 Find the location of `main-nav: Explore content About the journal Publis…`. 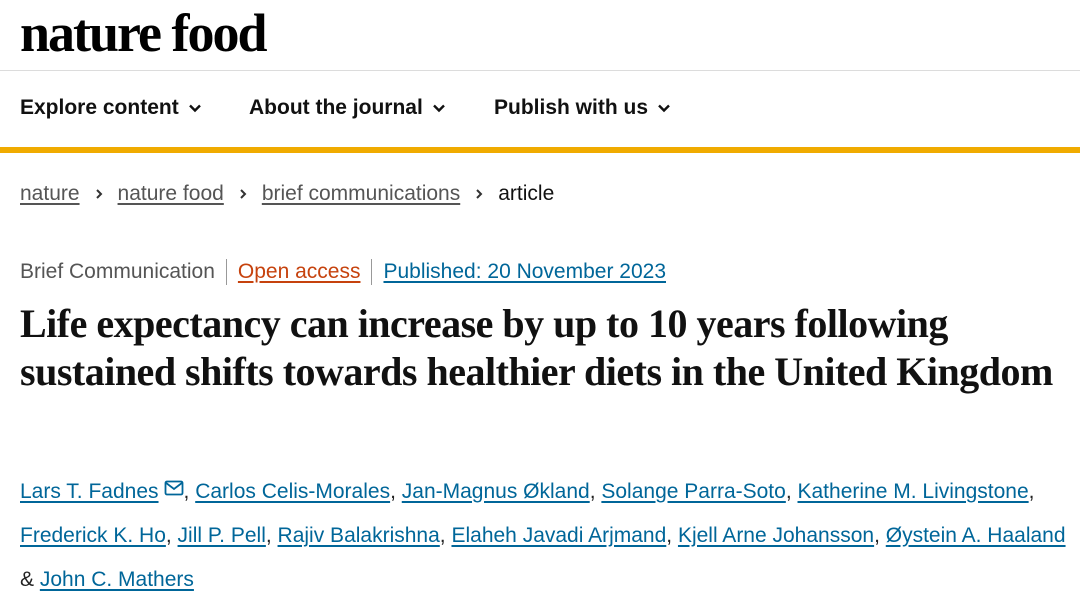

main-nav: Explore content About the journal Publis… is located at coordinates (540, 112).